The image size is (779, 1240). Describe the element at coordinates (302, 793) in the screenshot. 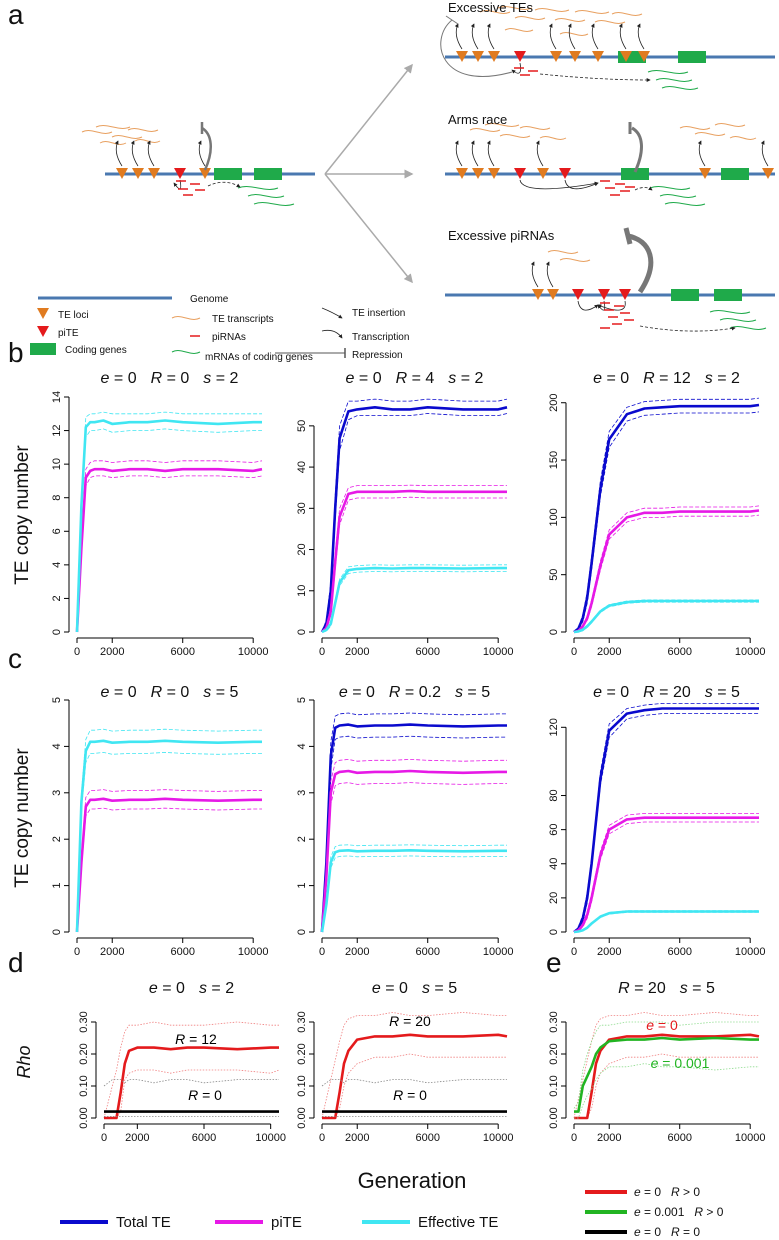

I see `y-tick-label: 3` at that location.